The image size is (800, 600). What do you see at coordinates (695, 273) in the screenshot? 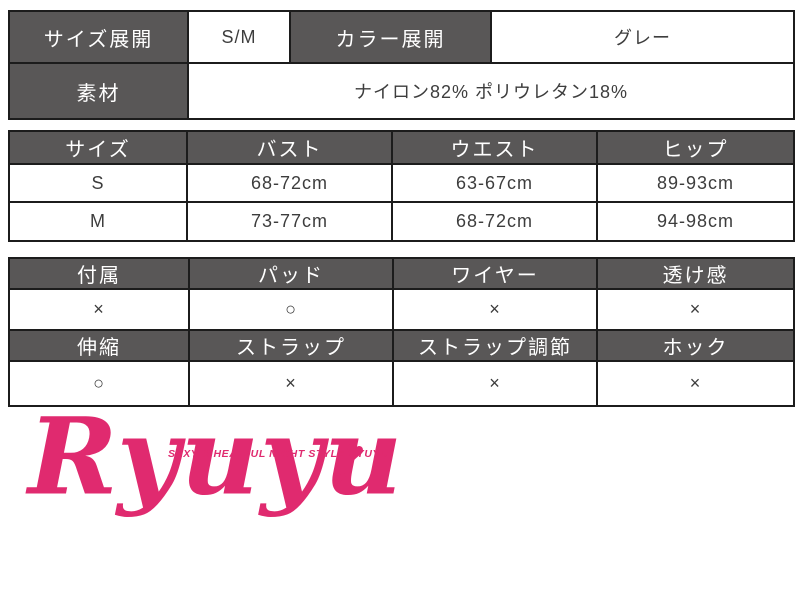
I see `col-header-sheerness: 透け感` at bounding box center [695, 273].